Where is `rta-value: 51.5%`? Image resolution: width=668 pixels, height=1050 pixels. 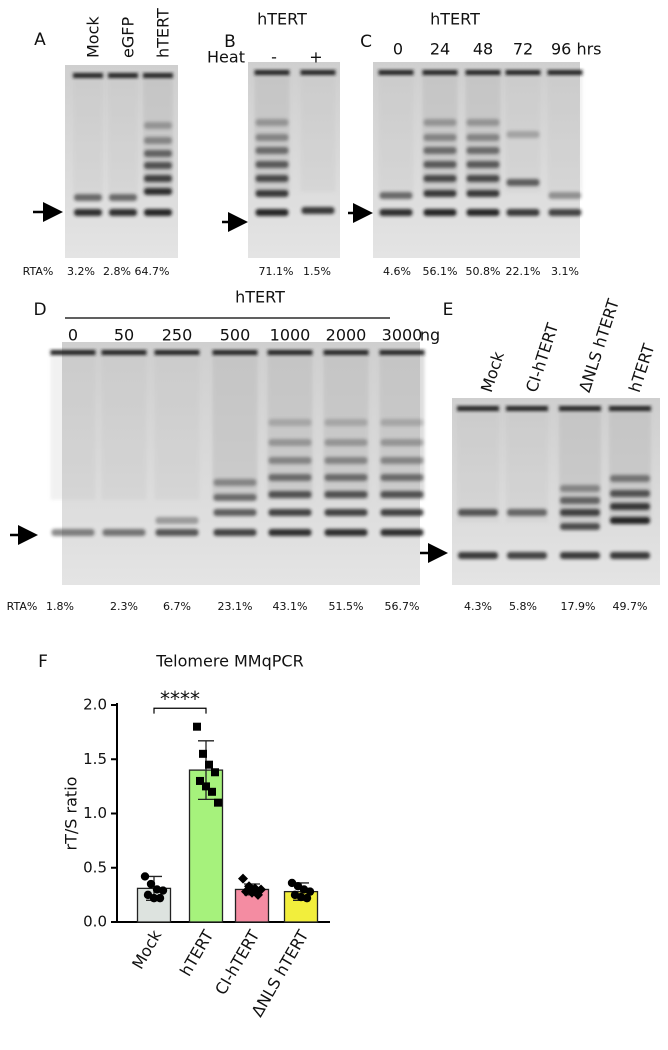
rta-value: 51.5% is located at coordinates (346, 606).